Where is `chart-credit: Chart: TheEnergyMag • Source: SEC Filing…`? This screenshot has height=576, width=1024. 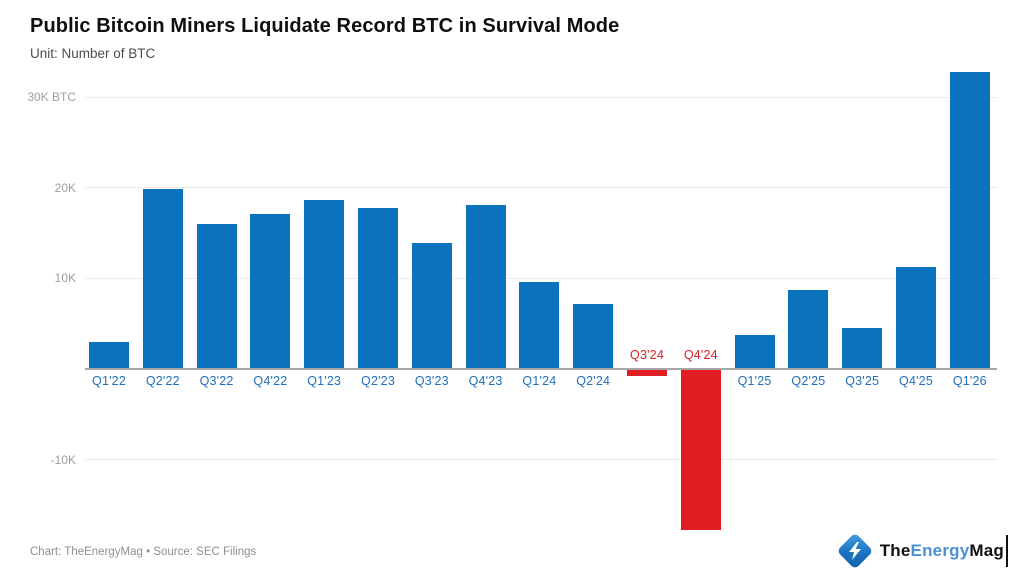 chart-credit: Chart: TheEnergyMag • Source: SEC Filing… is located at coordinates (143, 552).